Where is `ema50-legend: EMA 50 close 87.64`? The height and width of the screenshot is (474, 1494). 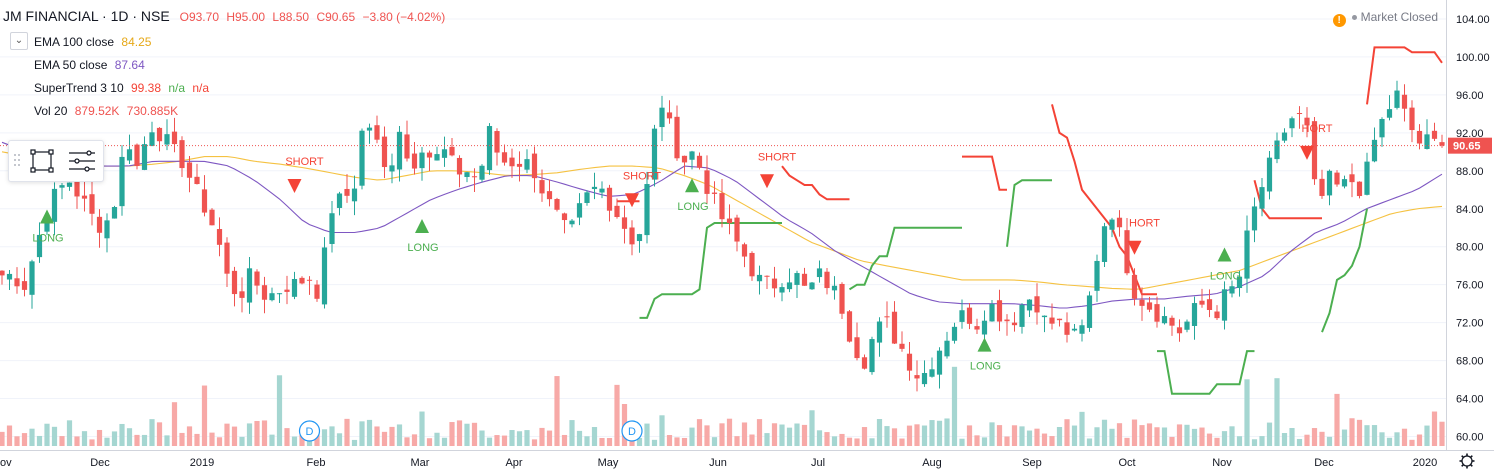
ema50-legend: EMA 50 close 87.64 is located at coordinates (89, 65).